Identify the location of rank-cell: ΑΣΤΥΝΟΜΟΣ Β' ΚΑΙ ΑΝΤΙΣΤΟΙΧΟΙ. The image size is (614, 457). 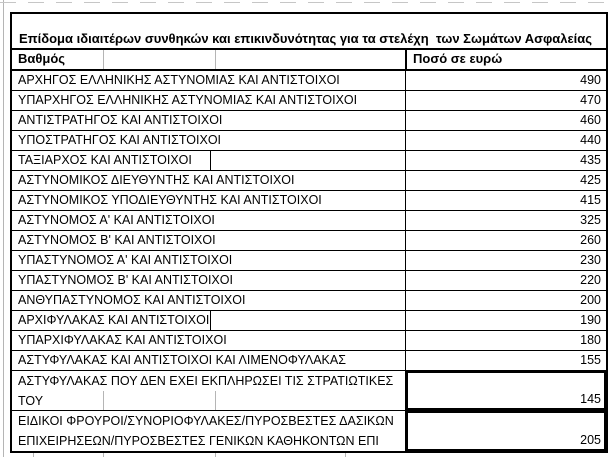
(208, 240).